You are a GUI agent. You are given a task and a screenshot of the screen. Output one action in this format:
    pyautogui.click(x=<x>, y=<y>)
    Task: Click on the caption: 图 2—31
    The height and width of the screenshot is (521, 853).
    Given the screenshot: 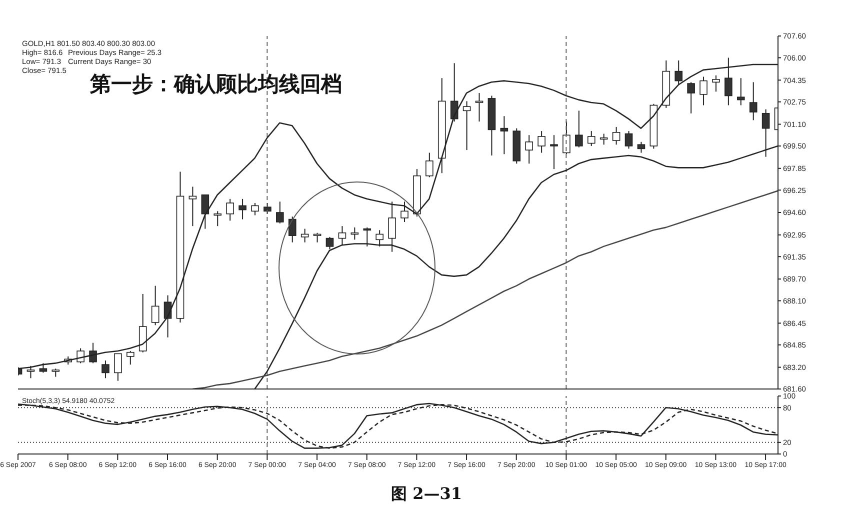 What is the action you would take?
    pyautogui.click(x=426, y=494)
    